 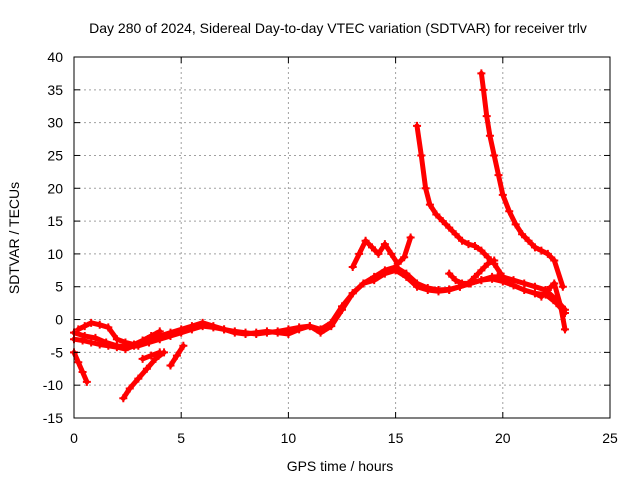 What do you see at coordinates (59, 287) in the screenshot?
I see `y-tick-label: 5` at bounding box center [59, 287].